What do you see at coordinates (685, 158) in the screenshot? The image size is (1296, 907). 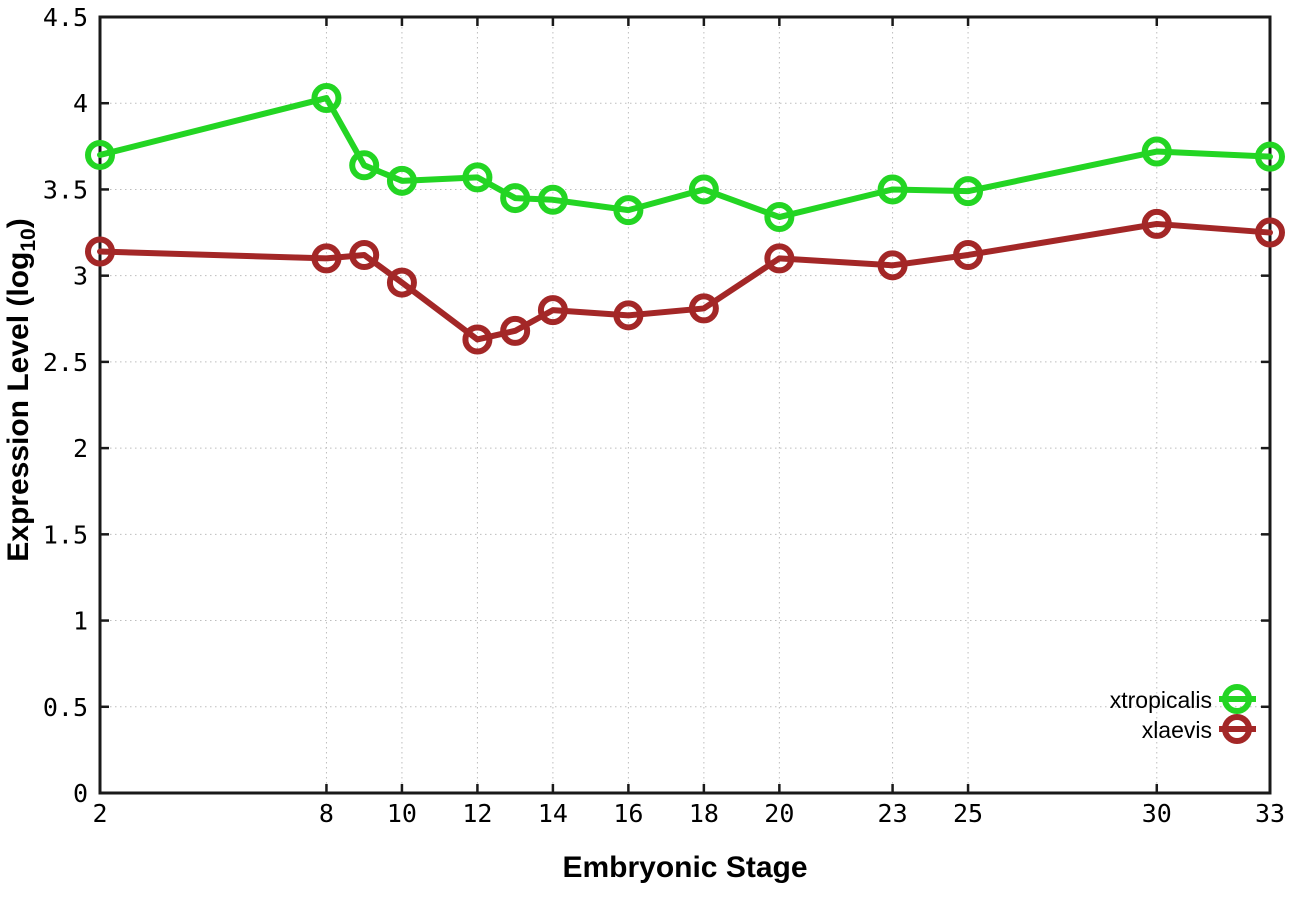 I see `series-line-xtropicalis` at bounding box center [685, 158].